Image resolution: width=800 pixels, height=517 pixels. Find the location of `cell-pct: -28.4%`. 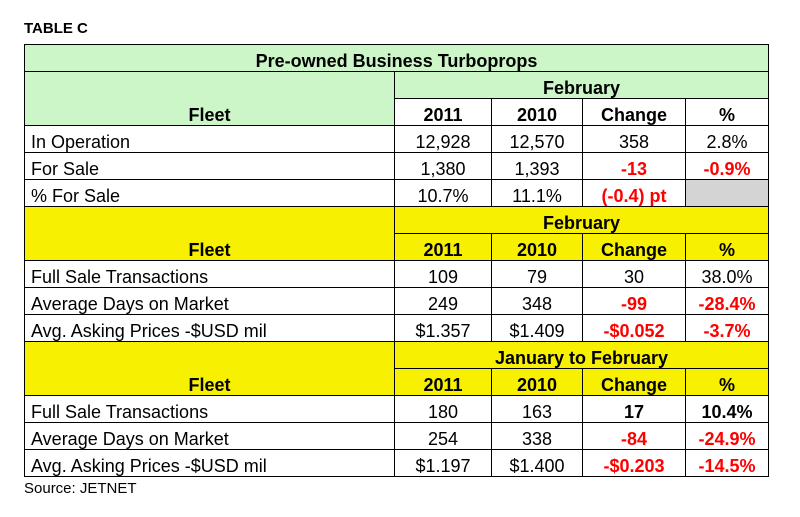

cell-pct: -28.4% is located at coordinates (727, 301).